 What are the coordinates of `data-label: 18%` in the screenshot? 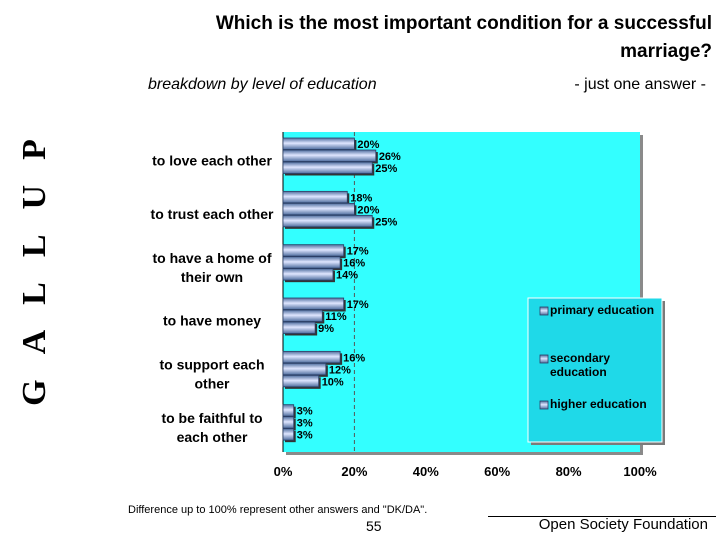 It's located at (361, 198).